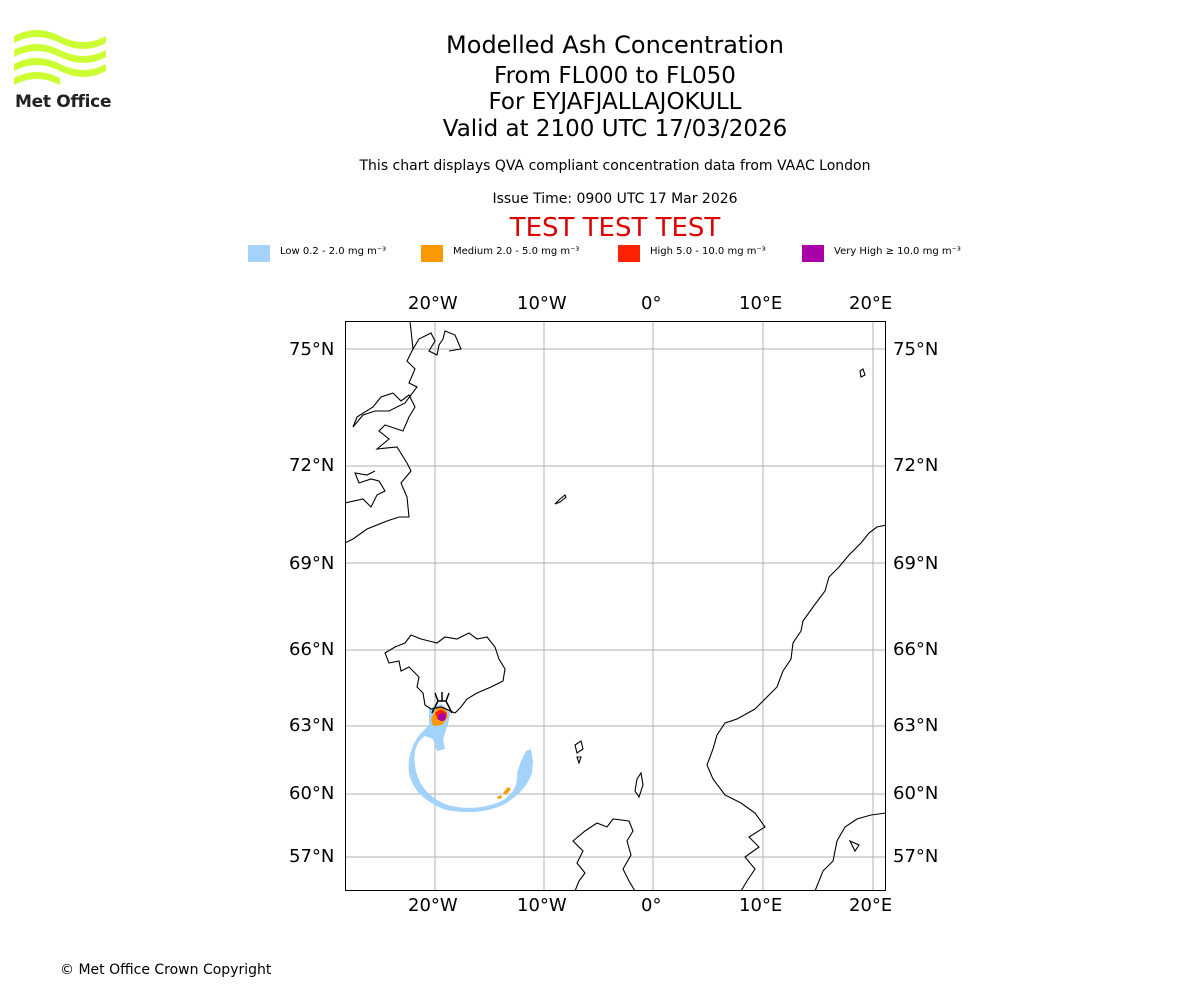 This screenshot has height=1000, width=1200. What do you see at coordinates (166, 970) in the screenshot?
I see `copyright-notice: © Met Office Crown Copyright` at bounding box center [166, 970].